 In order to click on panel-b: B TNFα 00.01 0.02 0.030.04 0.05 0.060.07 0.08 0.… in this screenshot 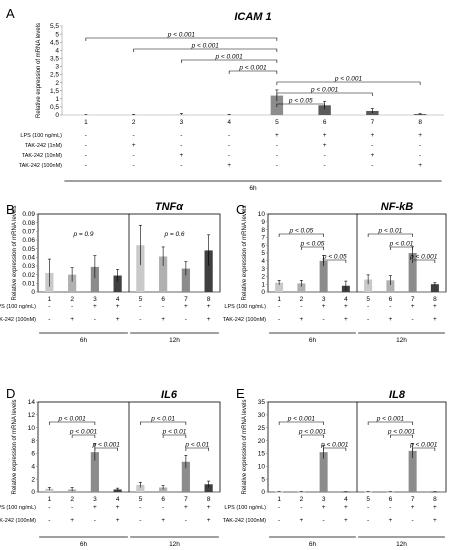, I will do `click(110, 272)`.